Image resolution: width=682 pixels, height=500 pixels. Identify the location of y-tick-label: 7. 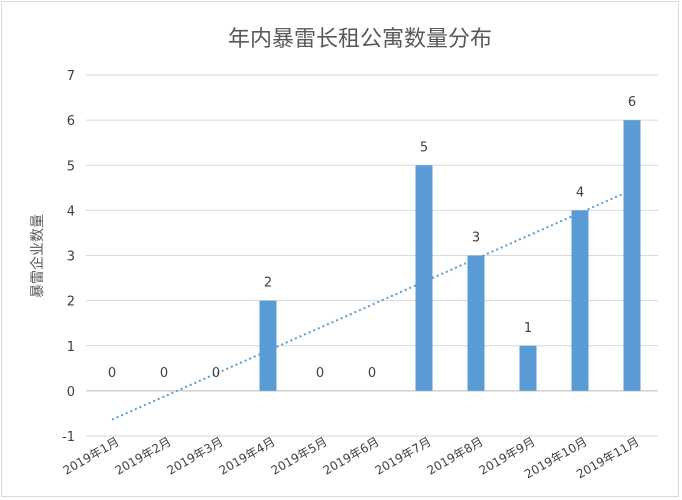
(71, 76).